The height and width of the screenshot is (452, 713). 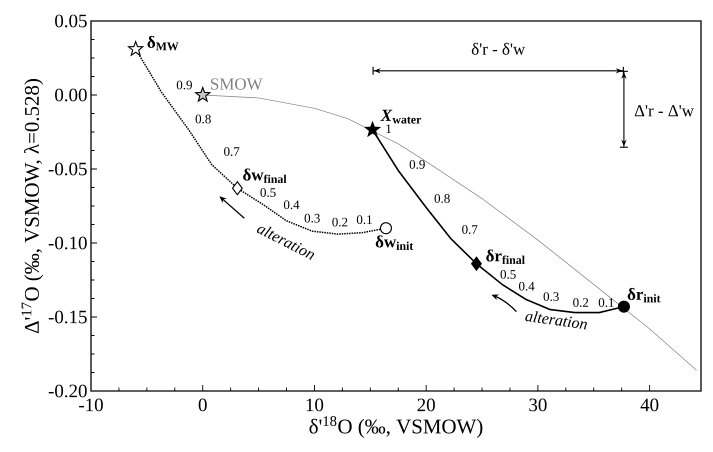 What do you see at coordinates (499, 48) in the screenshot?
I see `annotation: δ'r - δ'w` at bounding box center [499, 48].